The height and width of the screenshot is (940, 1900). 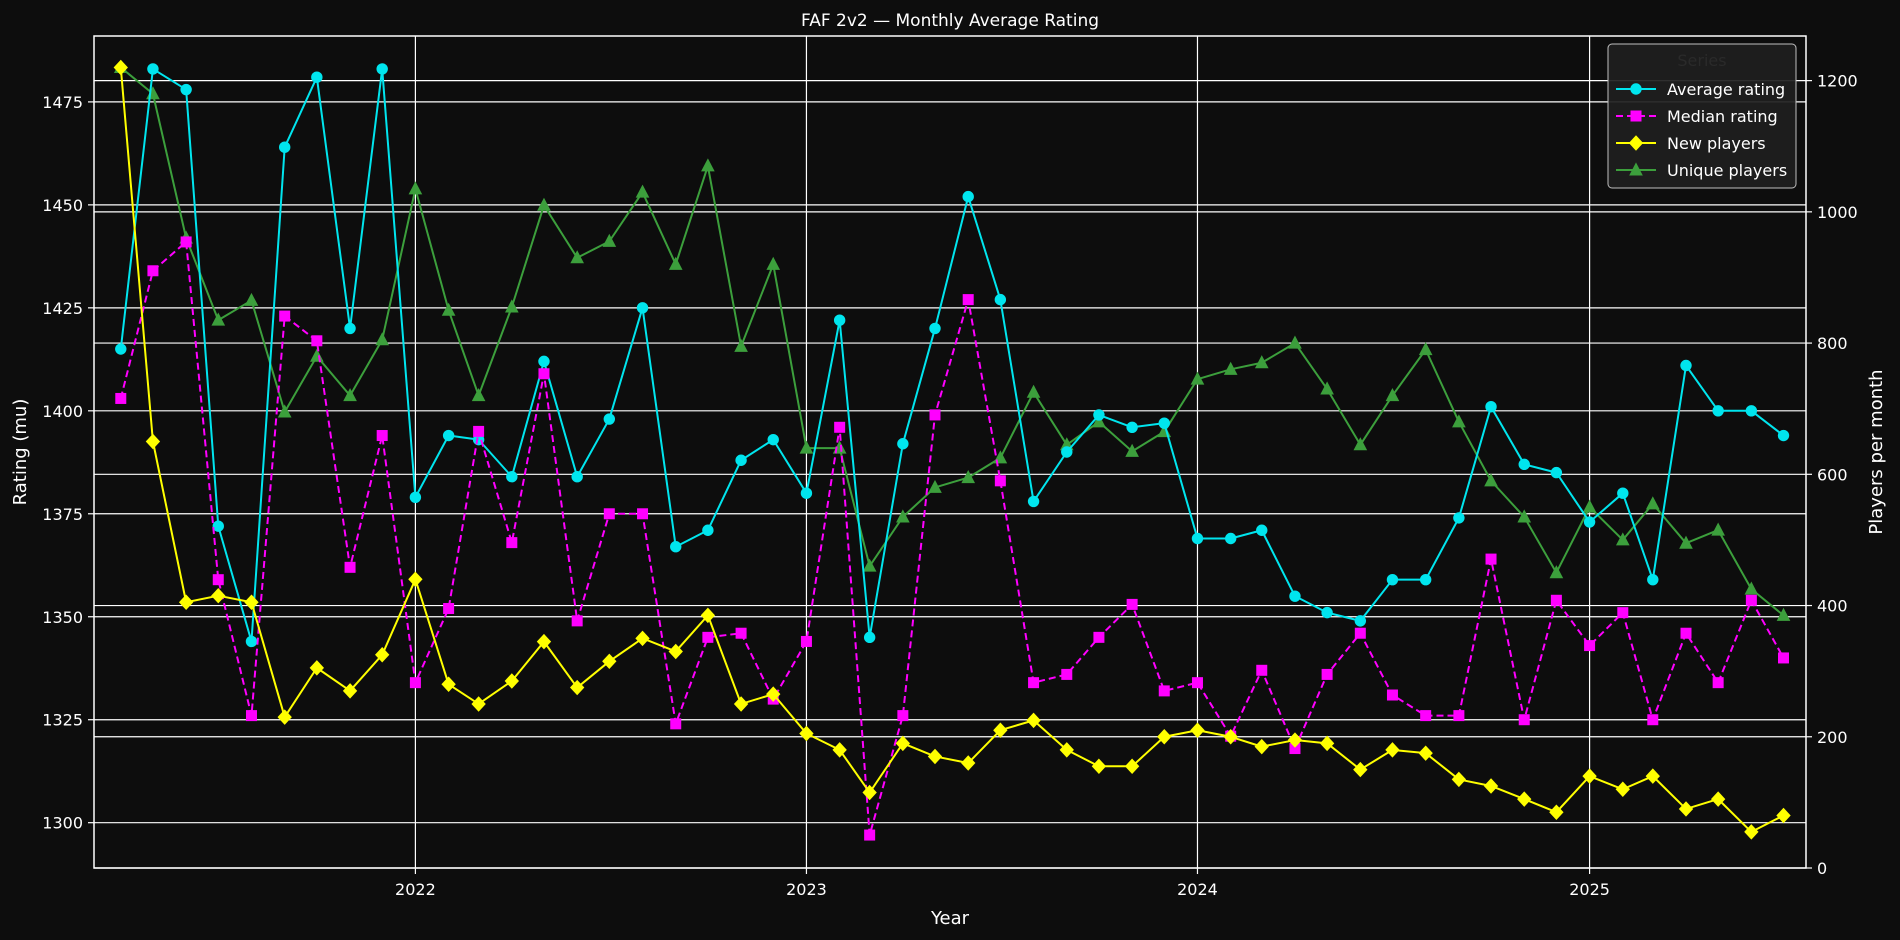 I want to click on y-tick-label-right: 1000, so click(x=1837, y=212).